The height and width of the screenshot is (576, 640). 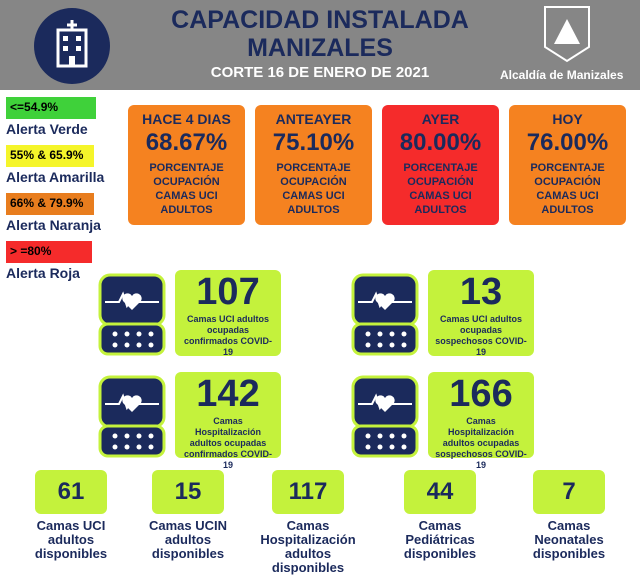 I want to click on available-value: 7, so click(x=569, y=491).